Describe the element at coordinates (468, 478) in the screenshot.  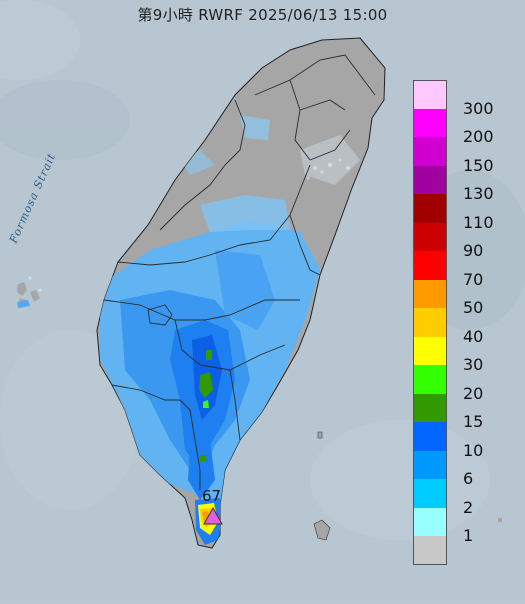
I see `legend-label: 6` at that location.